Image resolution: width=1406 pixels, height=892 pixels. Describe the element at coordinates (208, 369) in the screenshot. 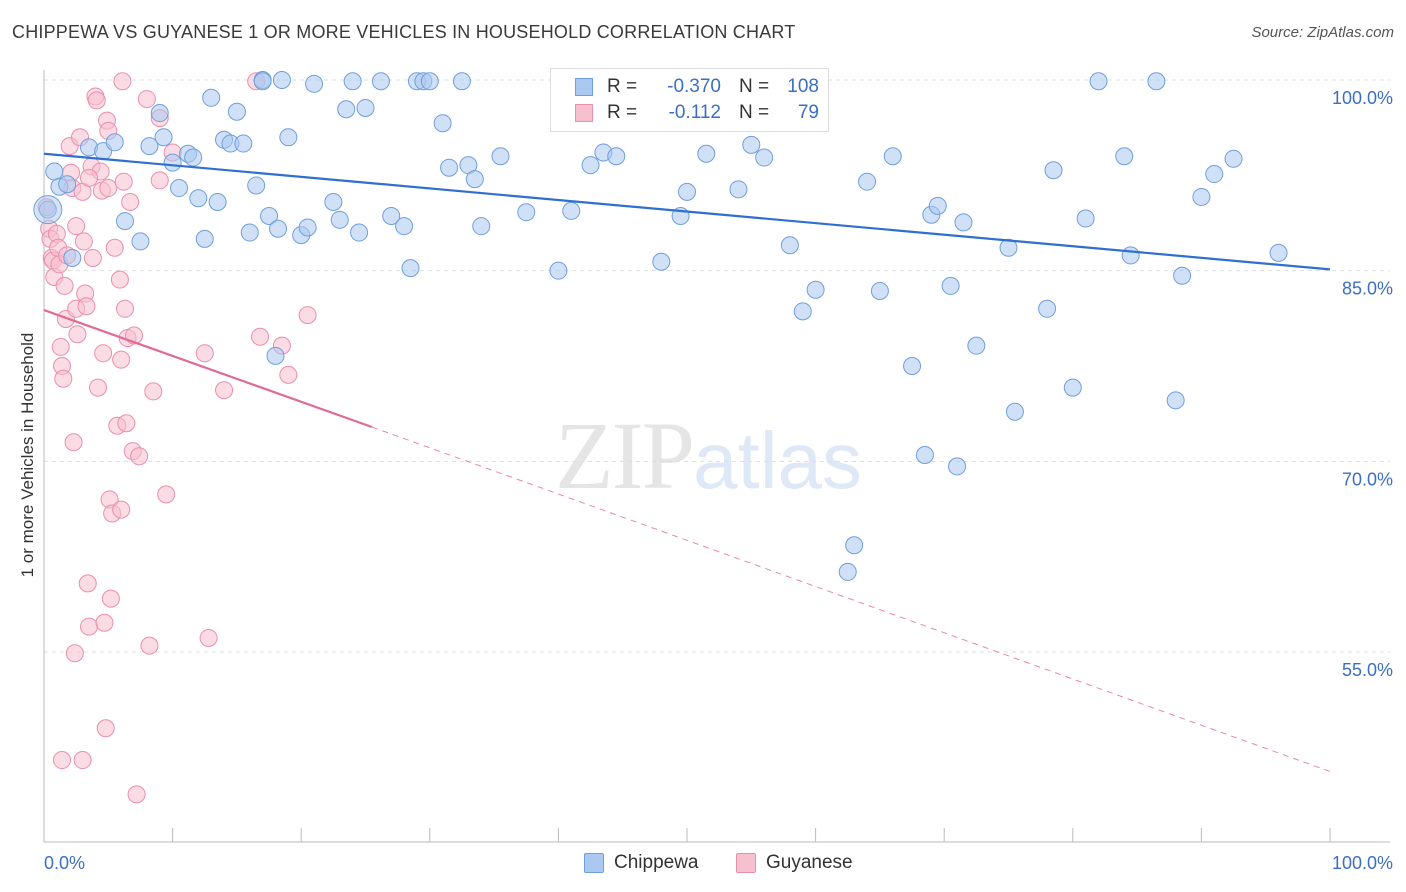

I see `guyanese-trend-line` at that location.